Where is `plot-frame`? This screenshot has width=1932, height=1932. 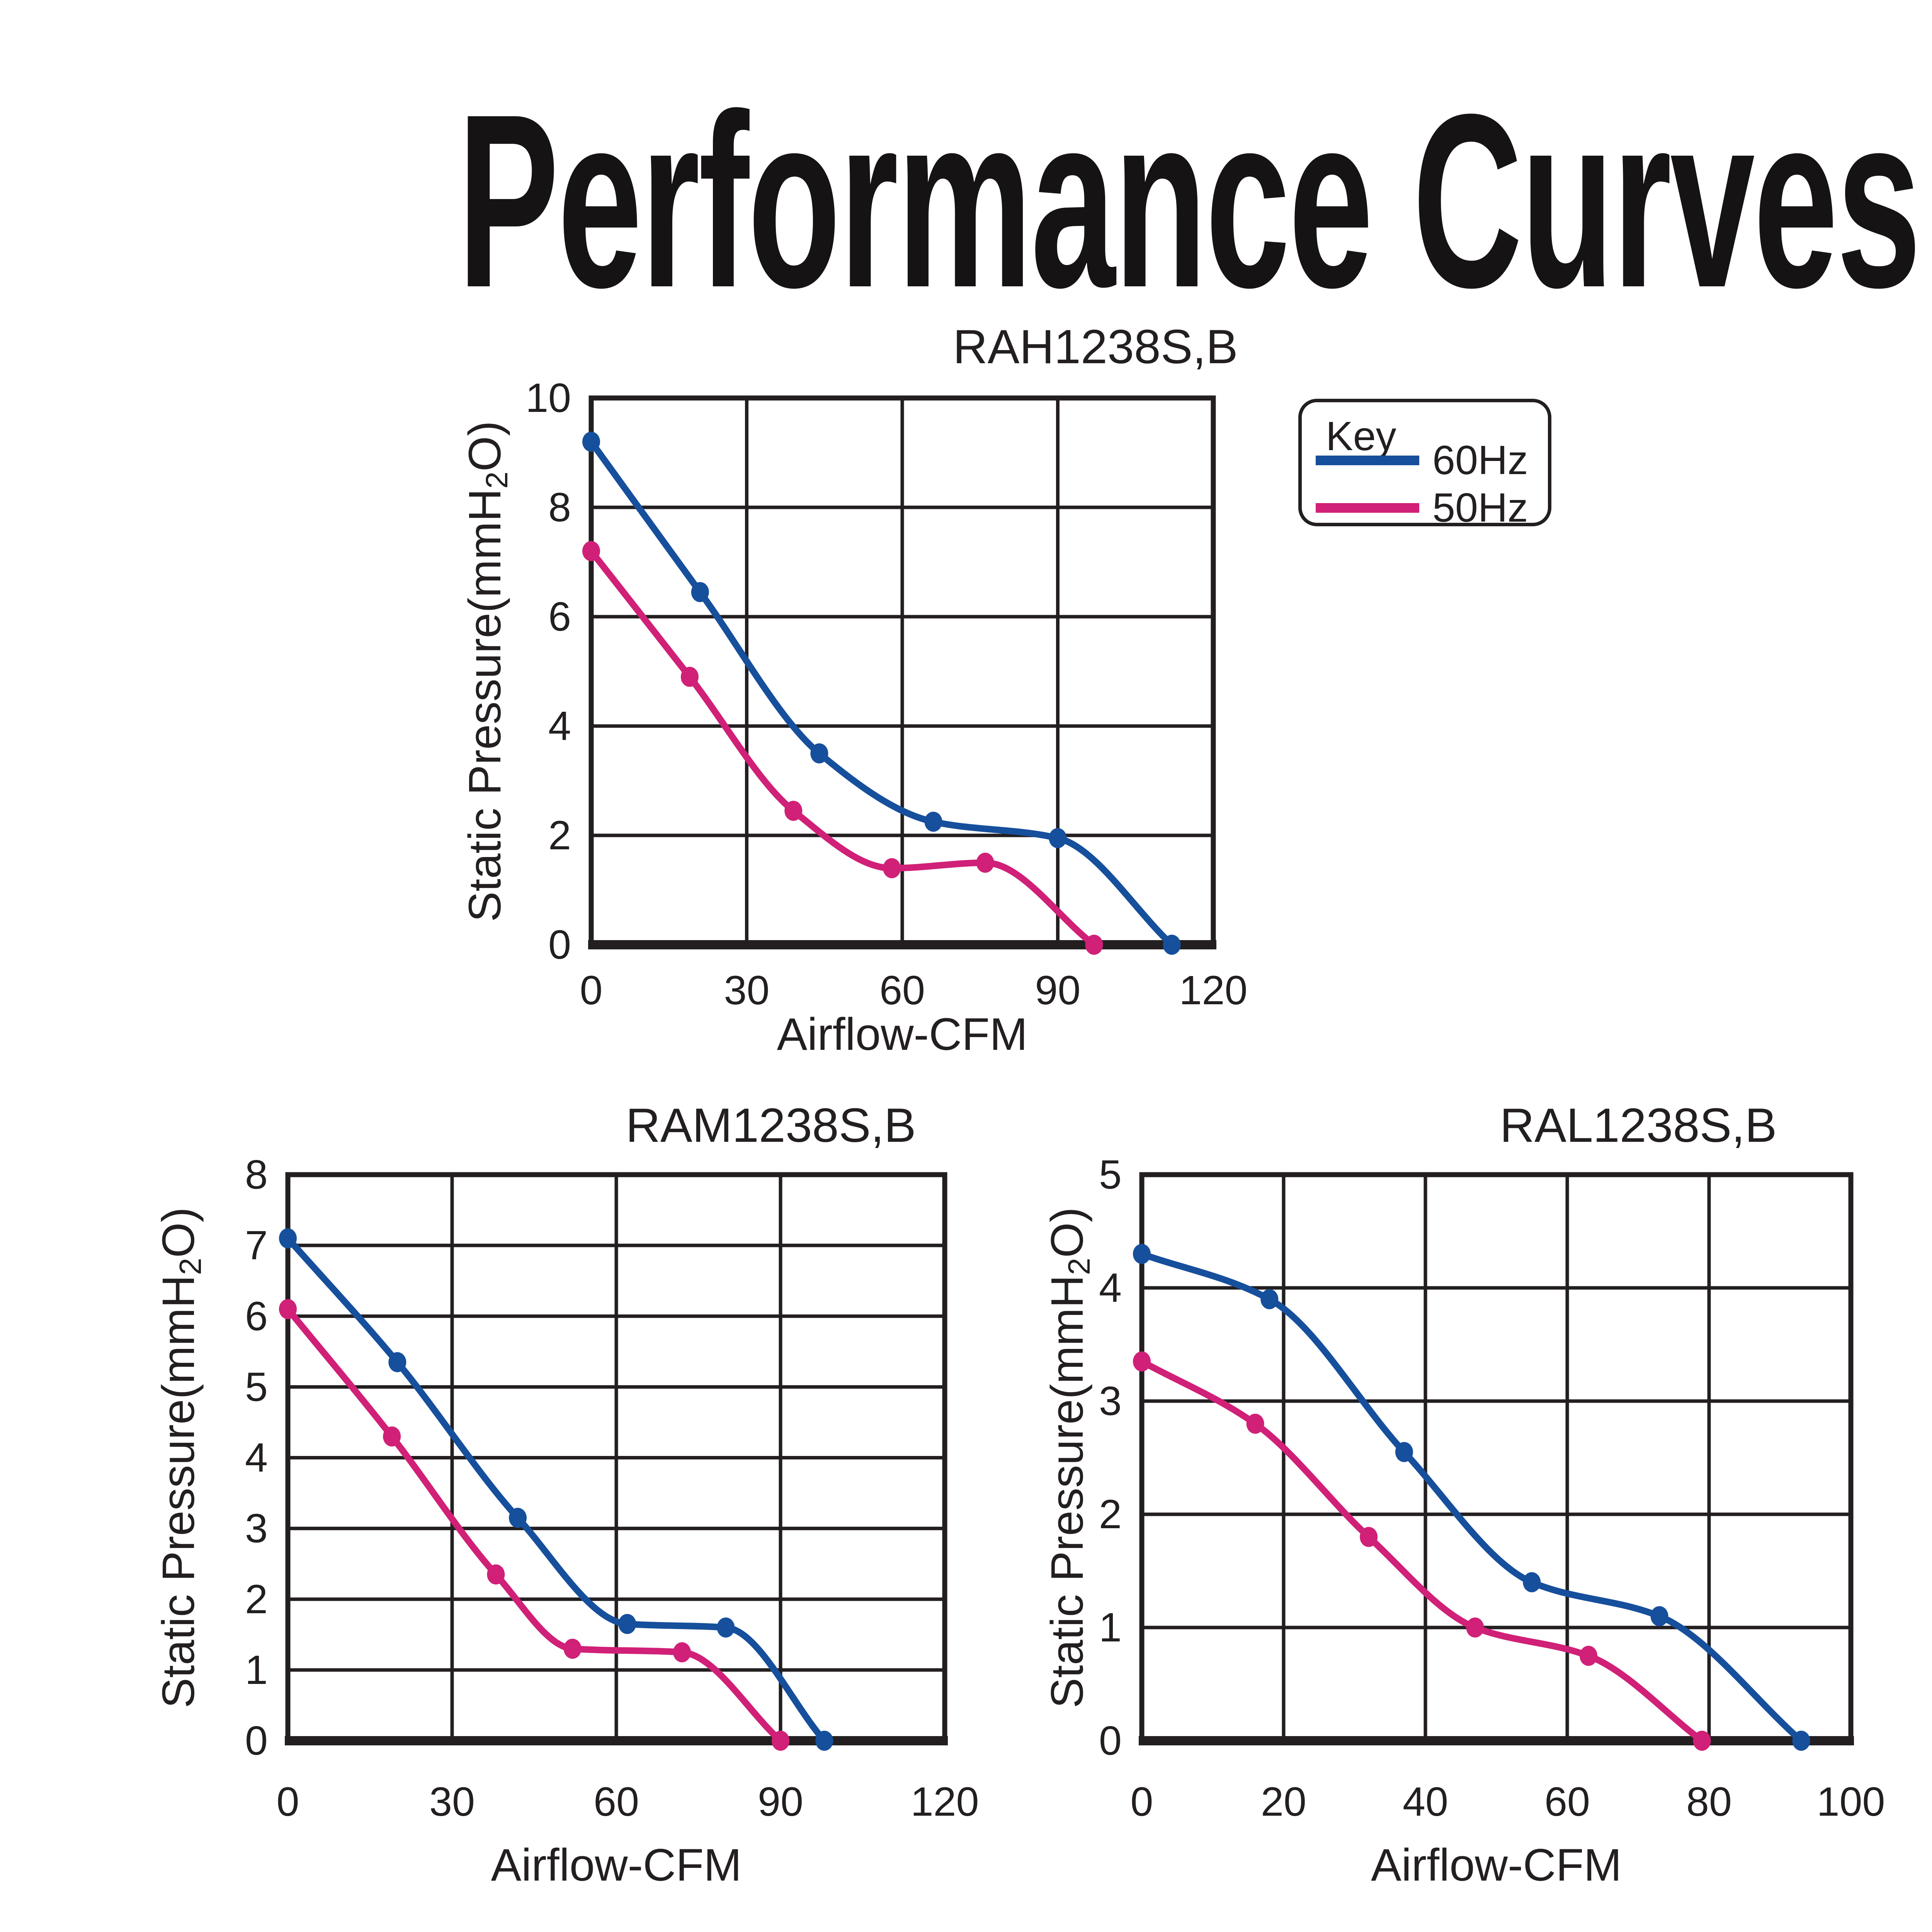 plot-frame is located at coordinates (1497, 1458).